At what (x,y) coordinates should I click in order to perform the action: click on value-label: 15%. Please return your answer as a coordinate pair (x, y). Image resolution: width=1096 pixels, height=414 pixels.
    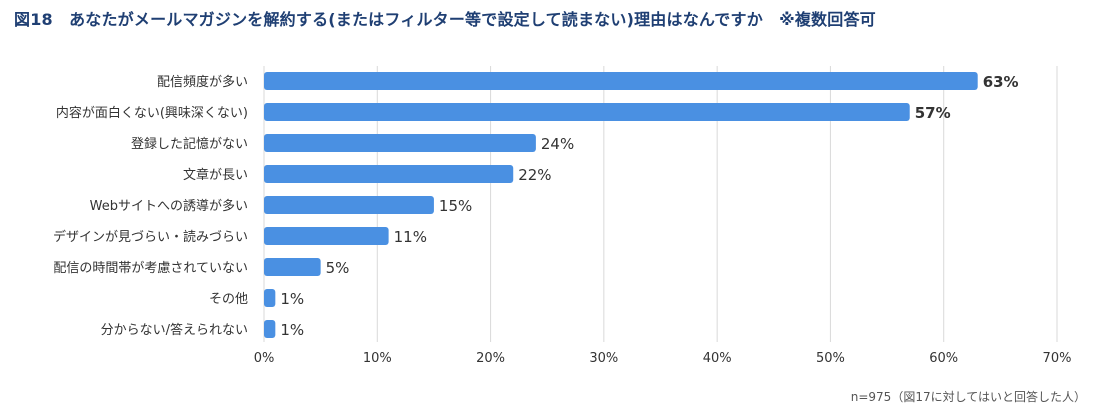
    Looking at the image, I should click on (455, 206).